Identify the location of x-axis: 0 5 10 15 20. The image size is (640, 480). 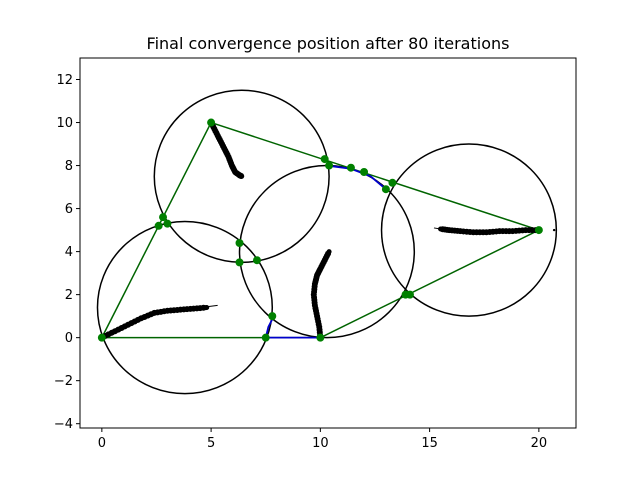
(322, 439).